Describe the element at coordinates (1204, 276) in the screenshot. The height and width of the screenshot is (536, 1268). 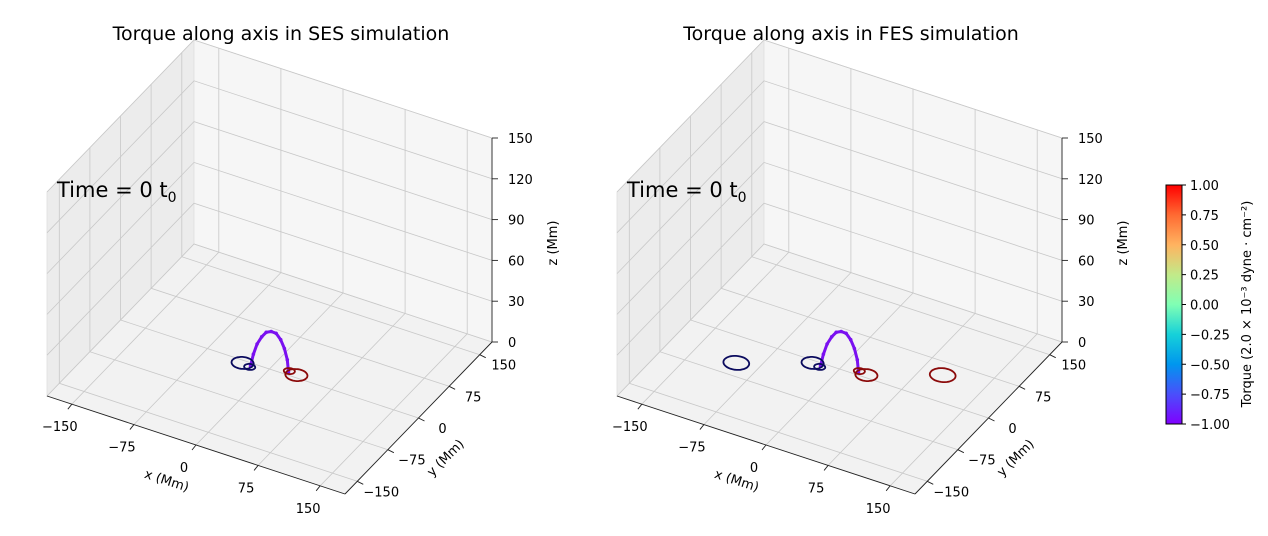
I see `colorbar-tick-label: 0.25` at that location.